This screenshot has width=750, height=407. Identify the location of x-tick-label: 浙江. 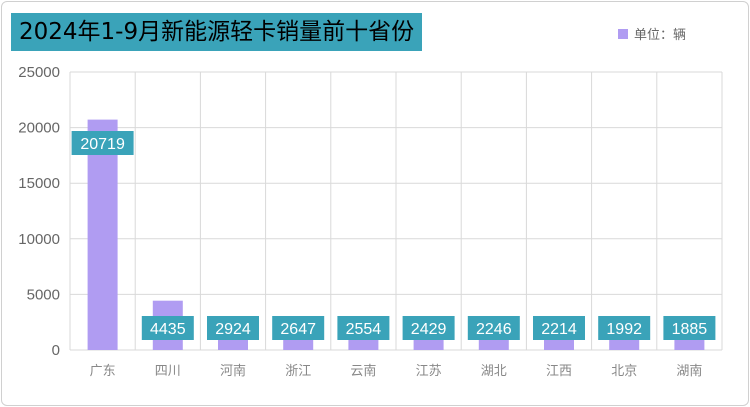
(298, 371).